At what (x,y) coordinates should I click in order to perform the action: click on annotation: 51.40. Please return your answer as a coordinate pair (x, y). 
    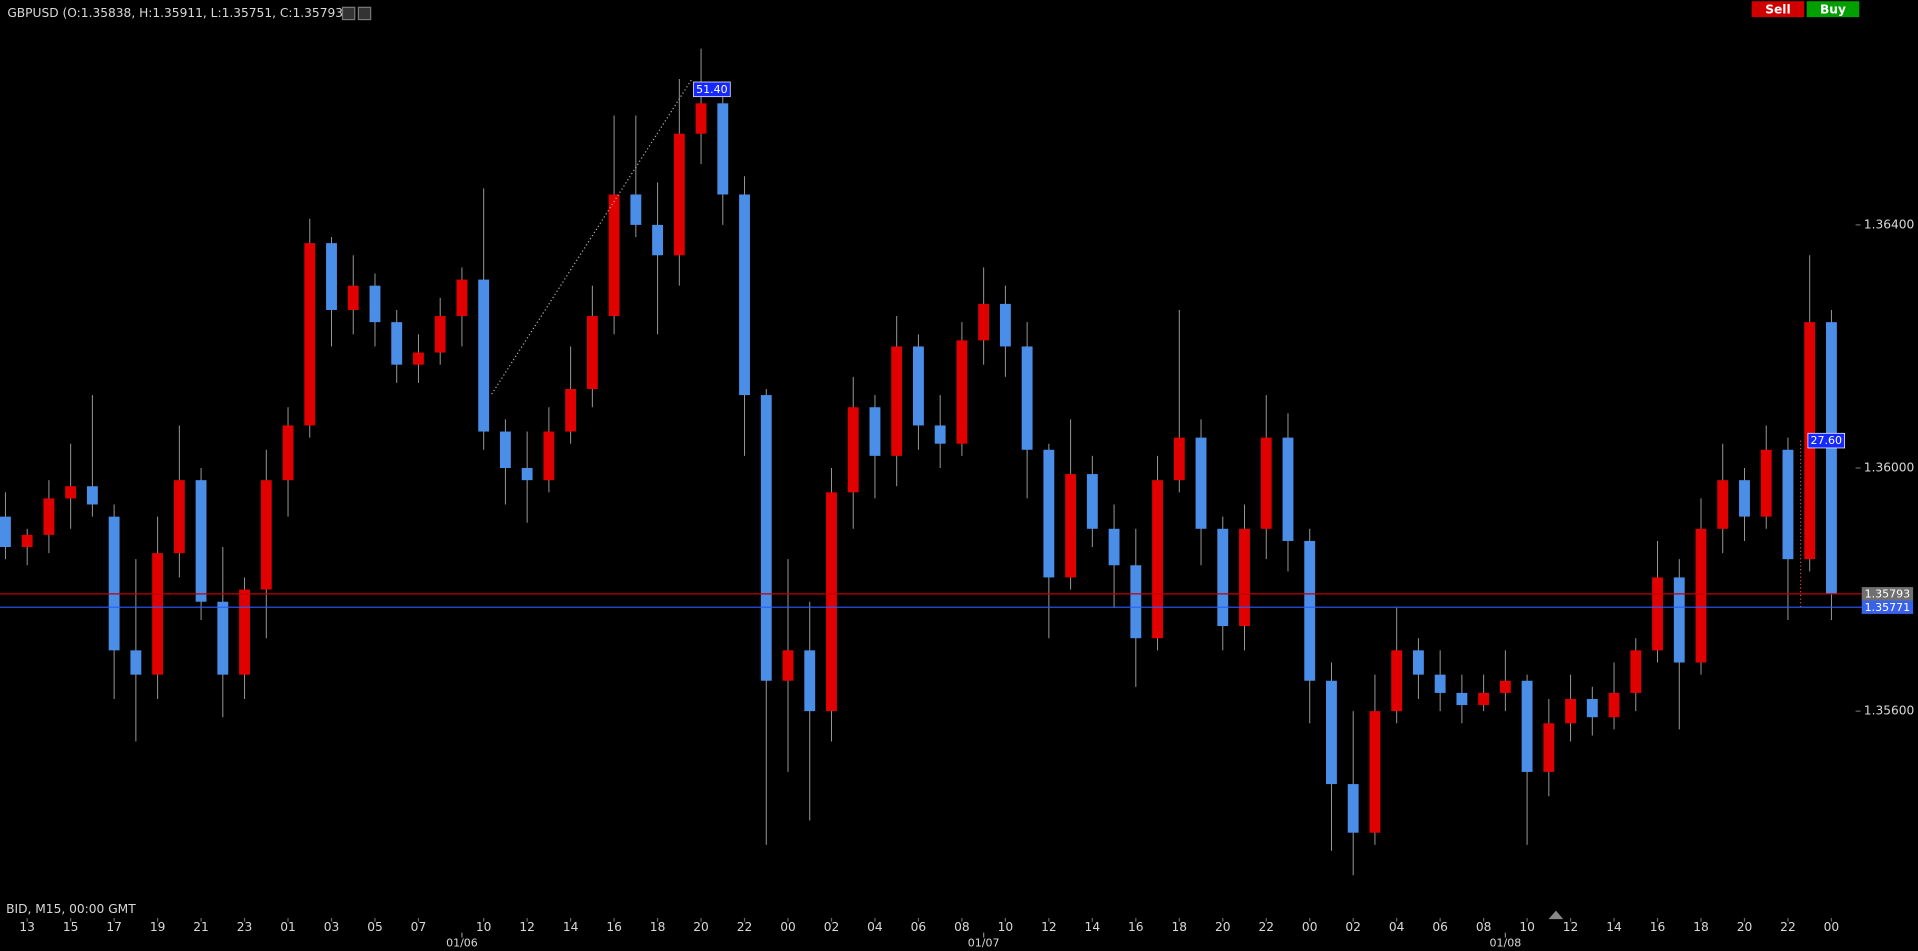
    Looking at the image, I should click on (711, 89).